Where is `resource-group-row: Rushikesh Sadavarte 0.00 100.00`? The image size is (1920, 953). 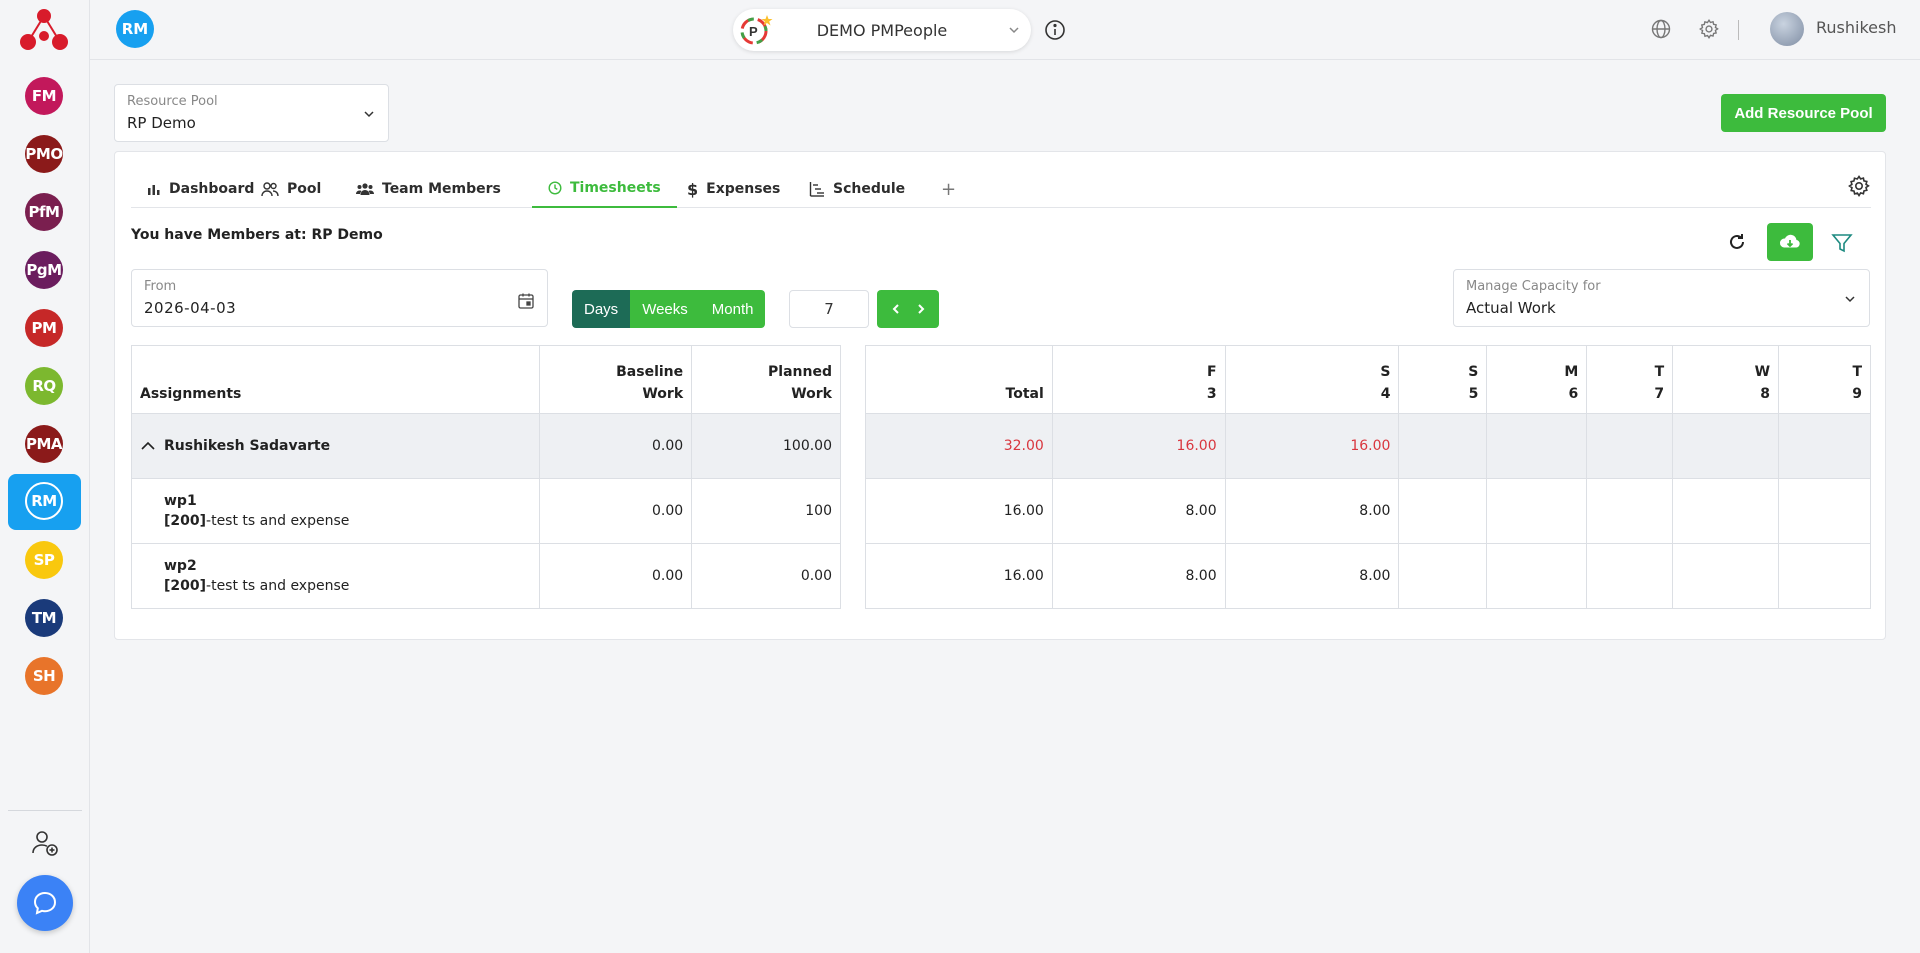 resource-group-row: Rushikesh Sadavarte 0.00 100.00 is located at coordinates (485, 446).